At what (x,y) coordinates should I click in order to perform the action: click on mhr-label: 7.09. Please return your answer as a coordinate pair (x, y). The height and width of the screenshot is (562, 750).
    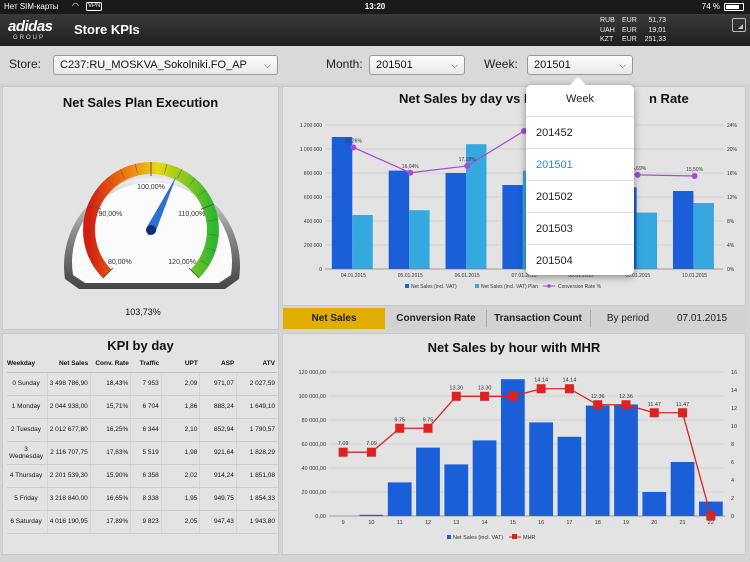
    Looking at the image, I should click on (371, 444).